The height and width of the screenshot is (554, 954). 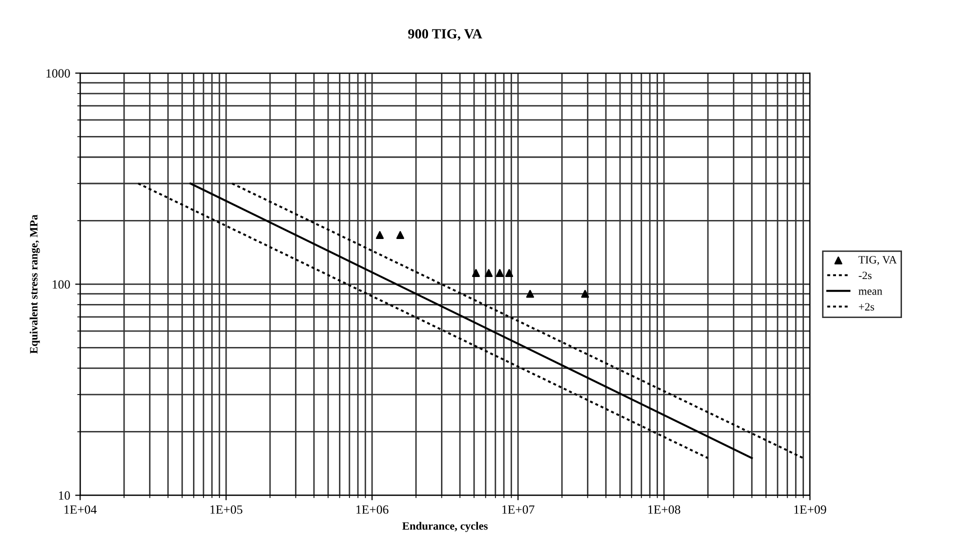 What do you see at coordinates (35, 284) in the screenshot?
I see `y-axis-title: Equivalent stress range, MPa` at bounding box center [35, 284].